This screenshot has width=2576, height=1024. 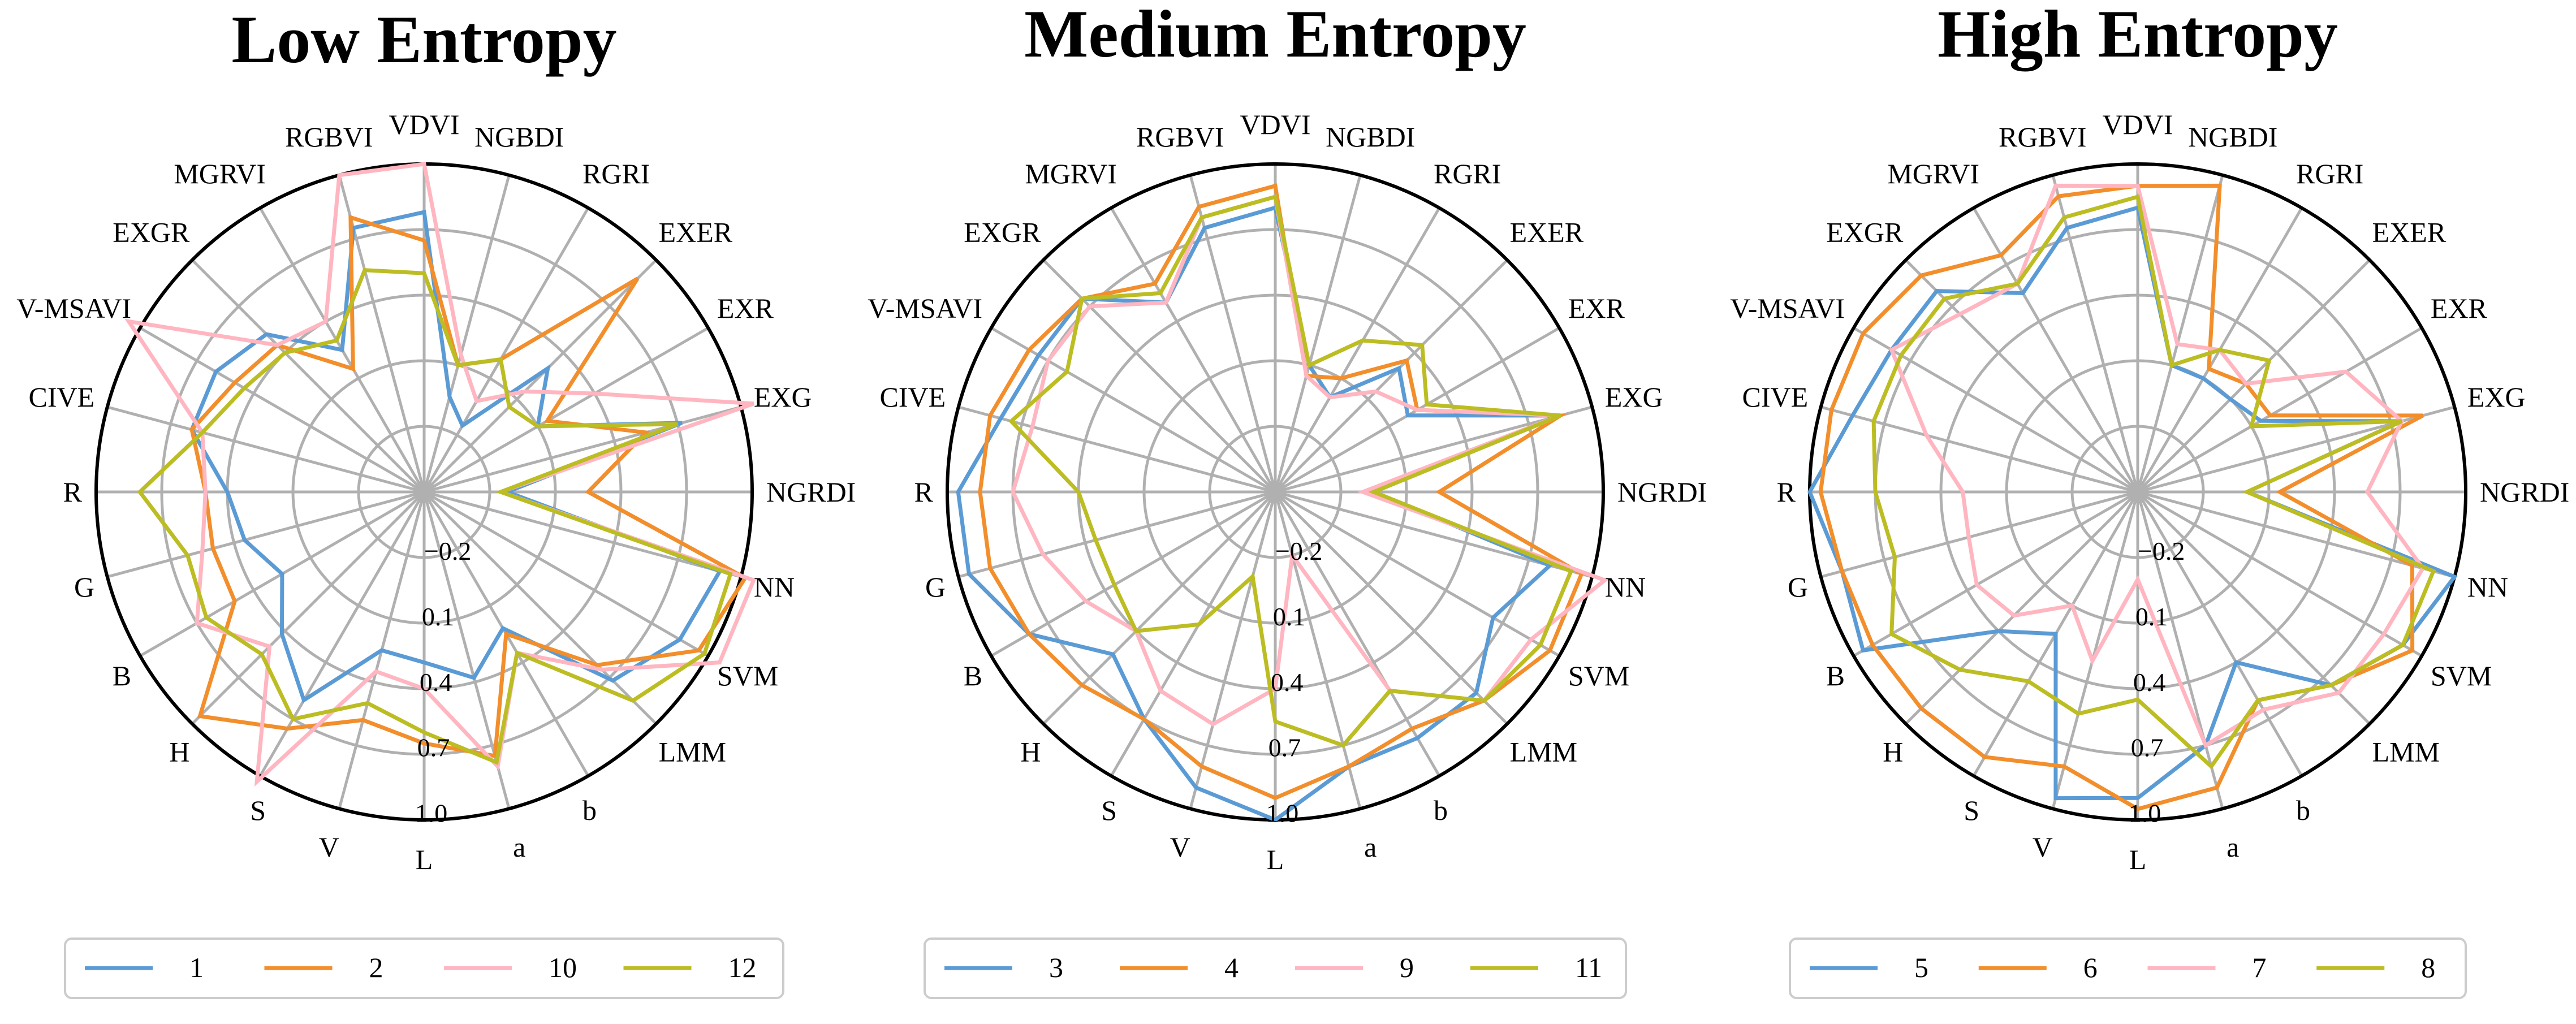 I want to click on legend: 5 6 7 8, so click(x=2128, y=968).